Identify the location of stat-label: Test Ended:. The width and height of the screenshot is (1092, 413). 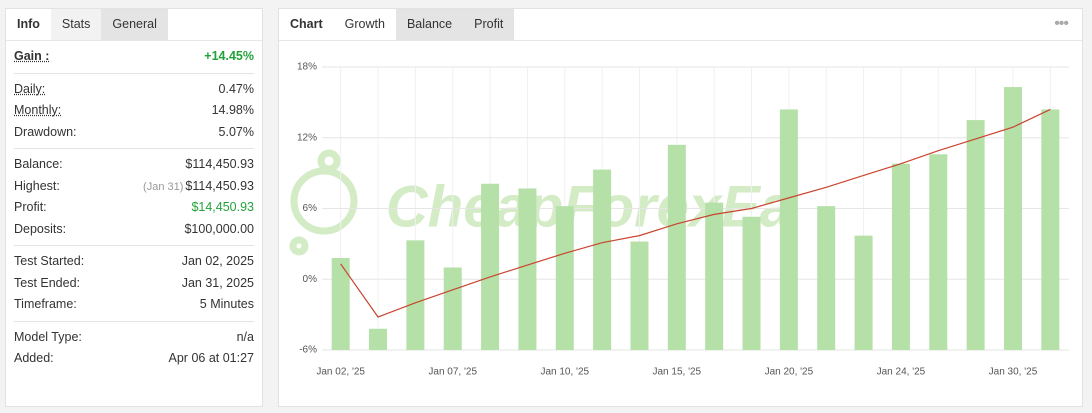
(47, 282).